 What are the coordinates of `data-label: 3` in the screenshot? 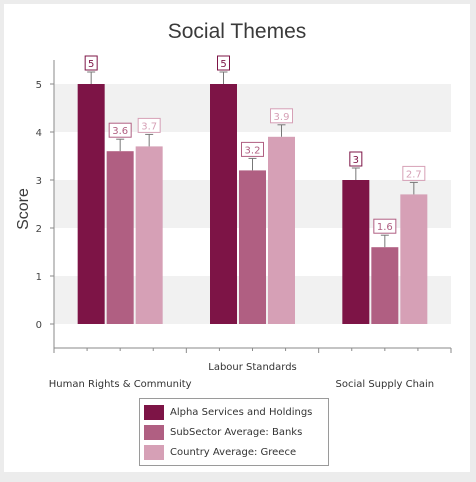 It's located at (356, 160).